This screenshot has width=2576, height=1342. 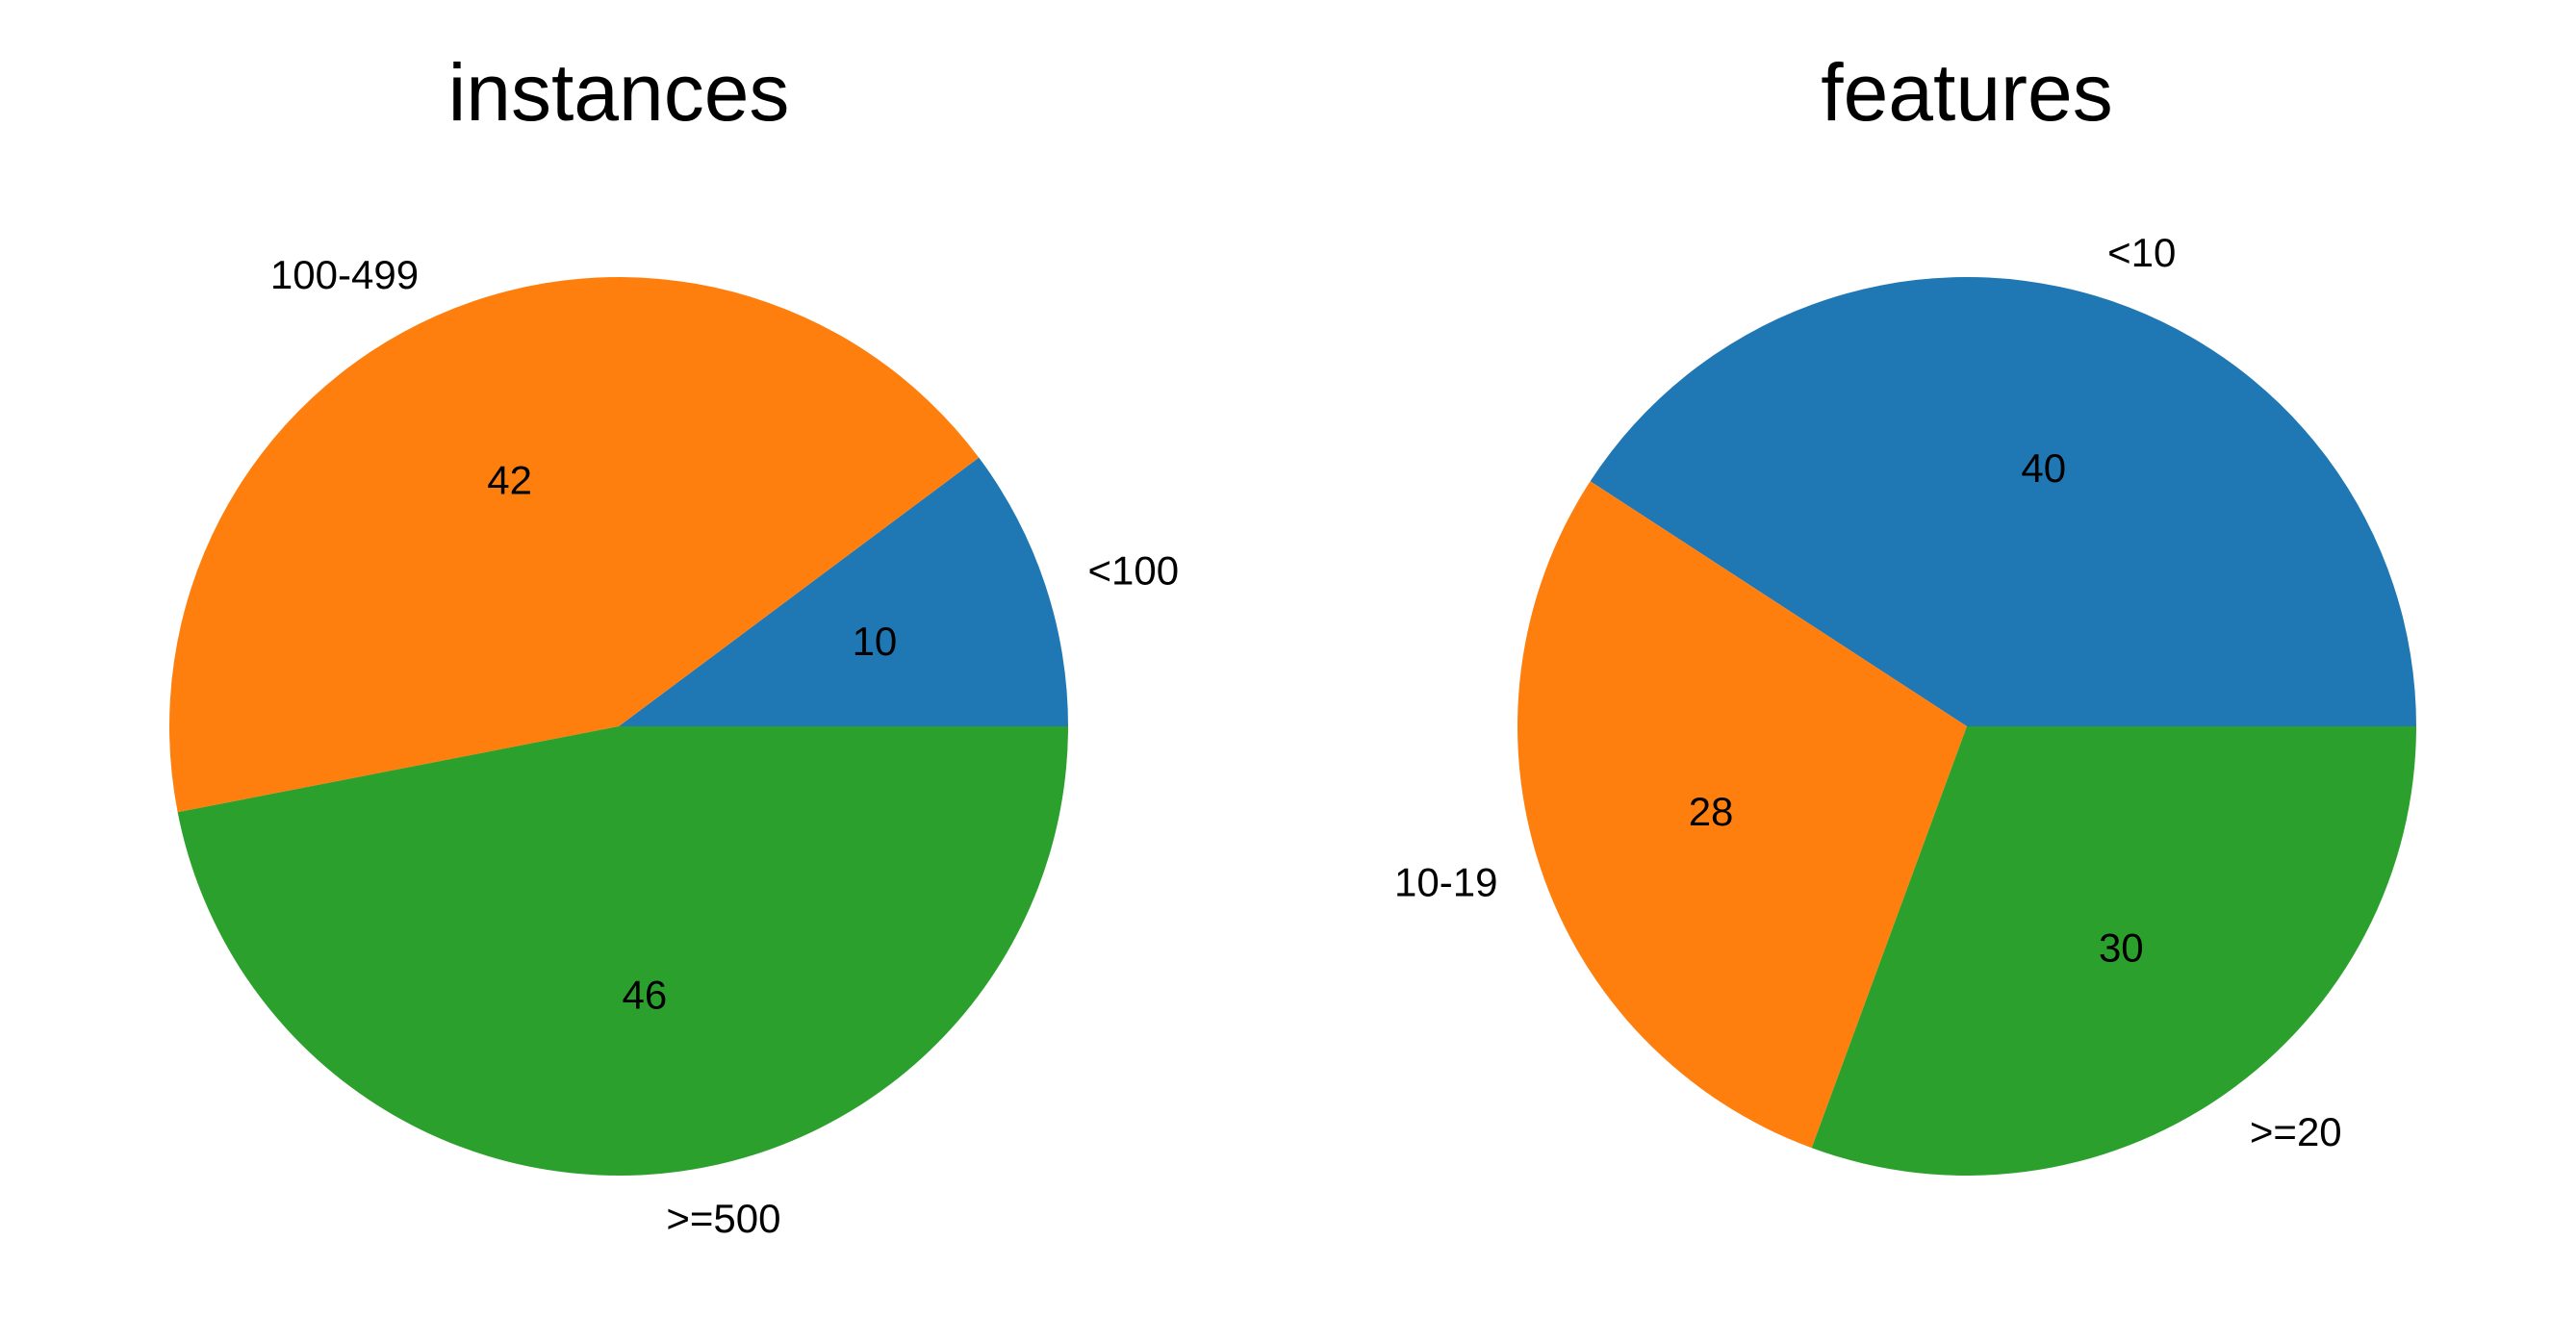 I want to click on category-label: 10-19, so click(x=1445, y=881).